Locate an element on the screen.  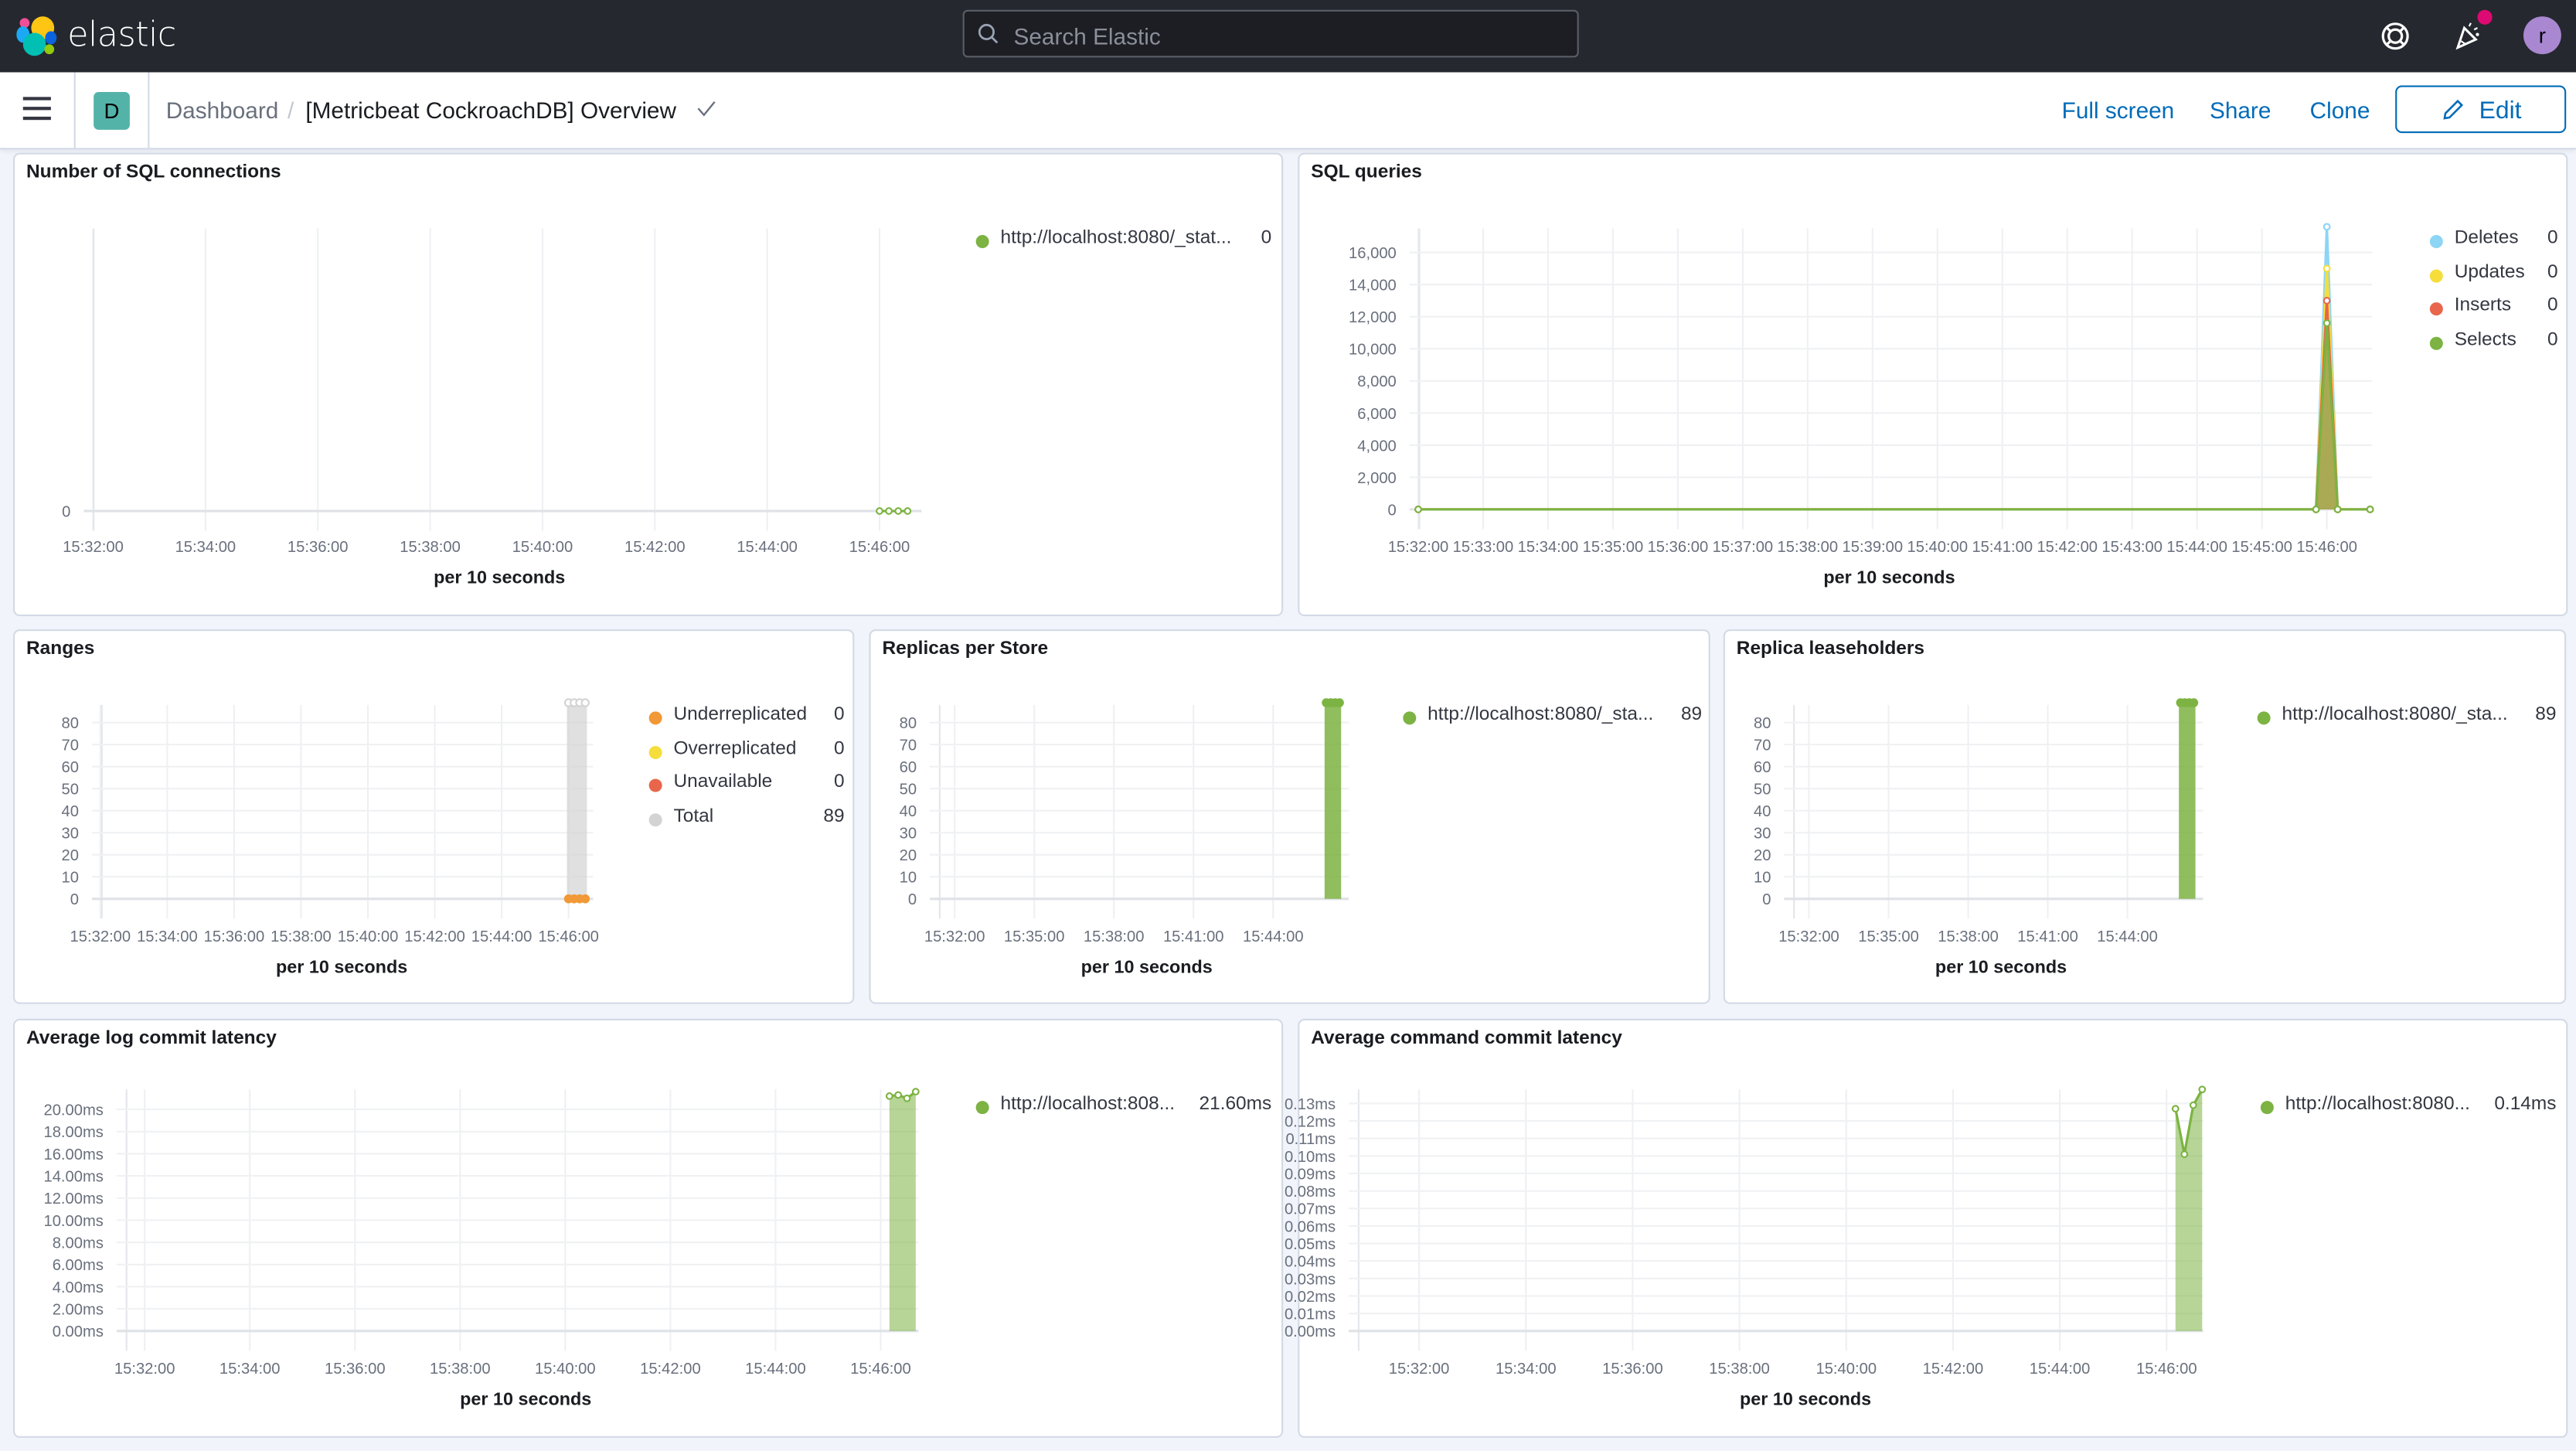
legend-item: Updates 0 is located at coordinates (2493, 275).